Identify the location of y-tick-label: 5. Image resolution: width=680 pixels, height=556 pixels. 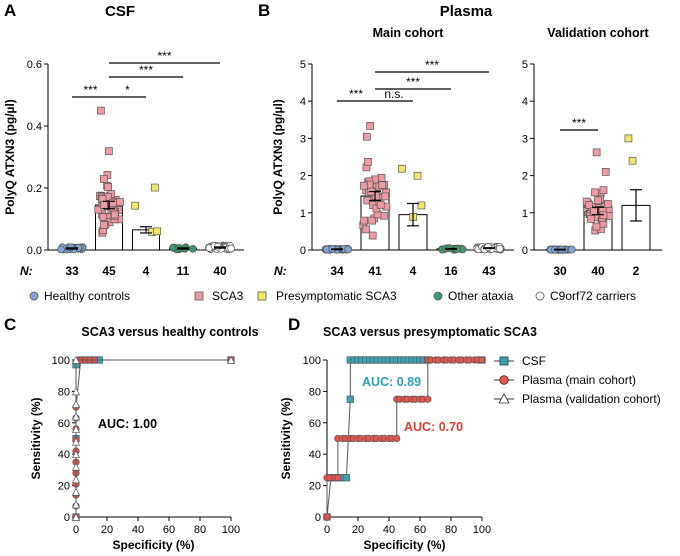
(525, 65).